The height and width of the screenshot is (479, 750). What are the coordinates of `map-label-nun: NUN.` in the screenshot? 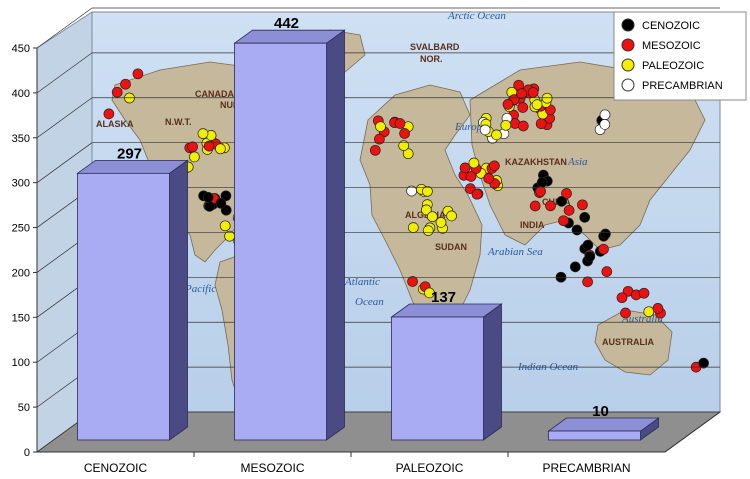 It's located at (231, 105).